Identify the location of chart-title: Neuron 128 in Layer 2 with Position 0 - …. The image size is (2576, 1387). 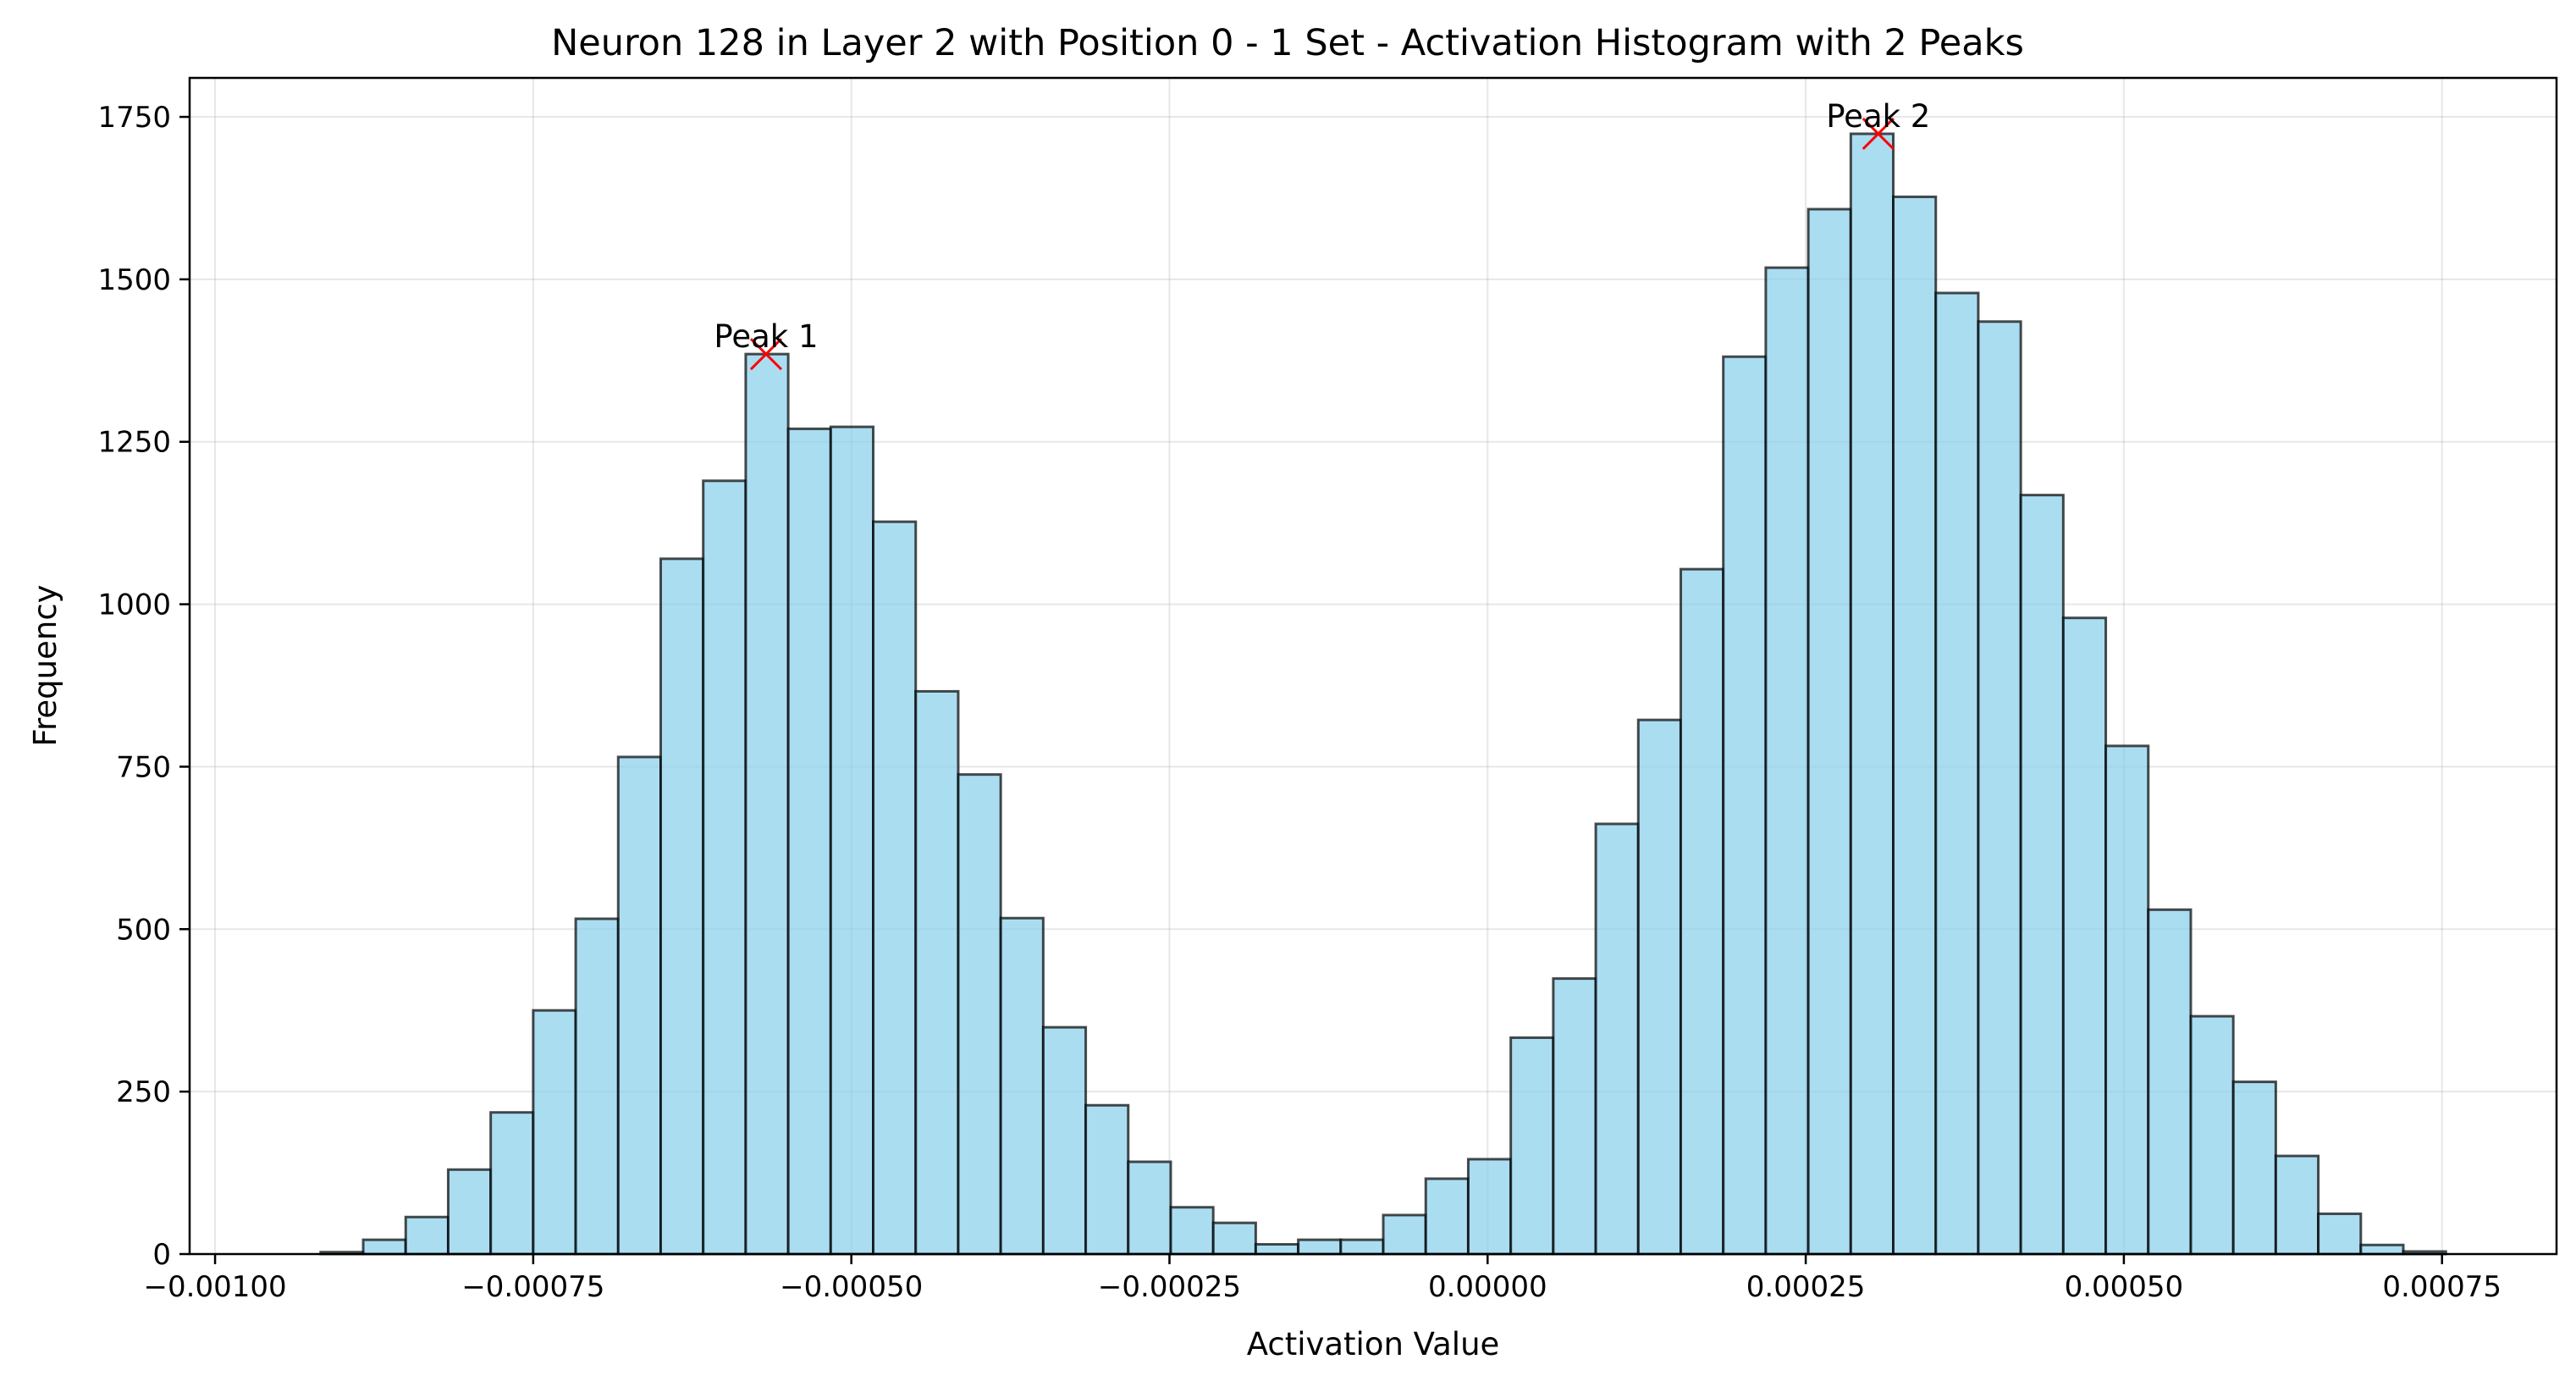
(1287, 43).